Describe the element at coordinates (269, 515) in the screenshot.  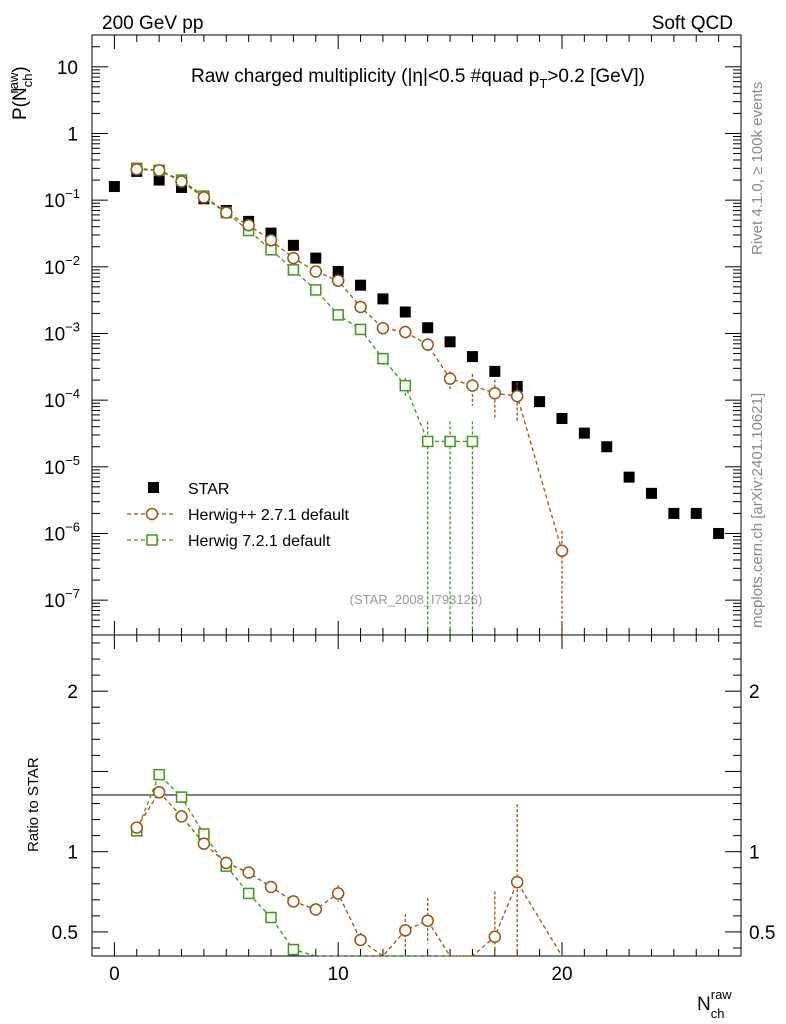
I see `legend-label: Herwig++ 2.7.1 default` at that location.